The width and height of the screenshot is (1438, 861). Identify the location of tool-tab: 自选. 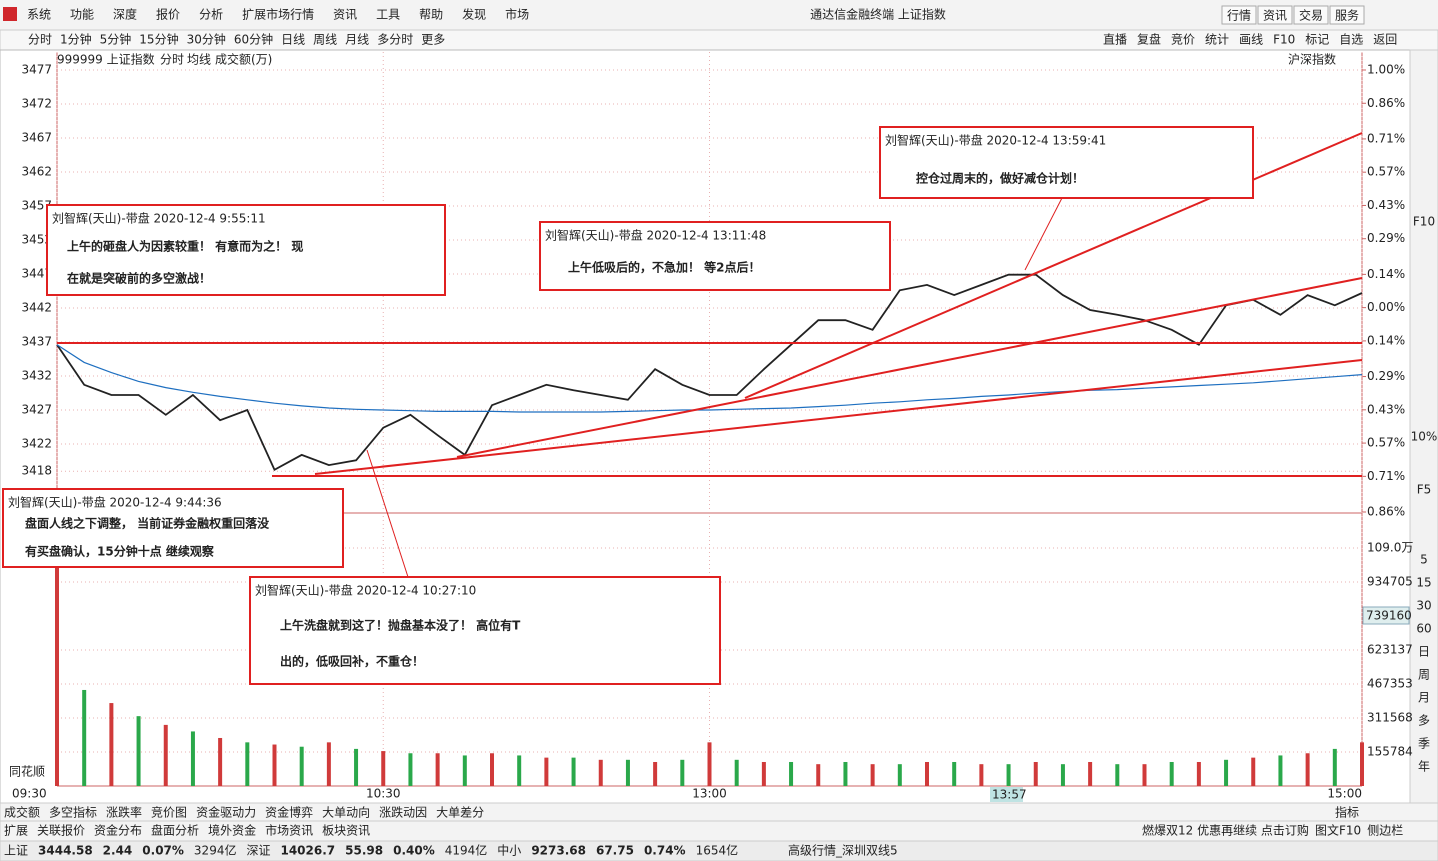
(1351, 40).